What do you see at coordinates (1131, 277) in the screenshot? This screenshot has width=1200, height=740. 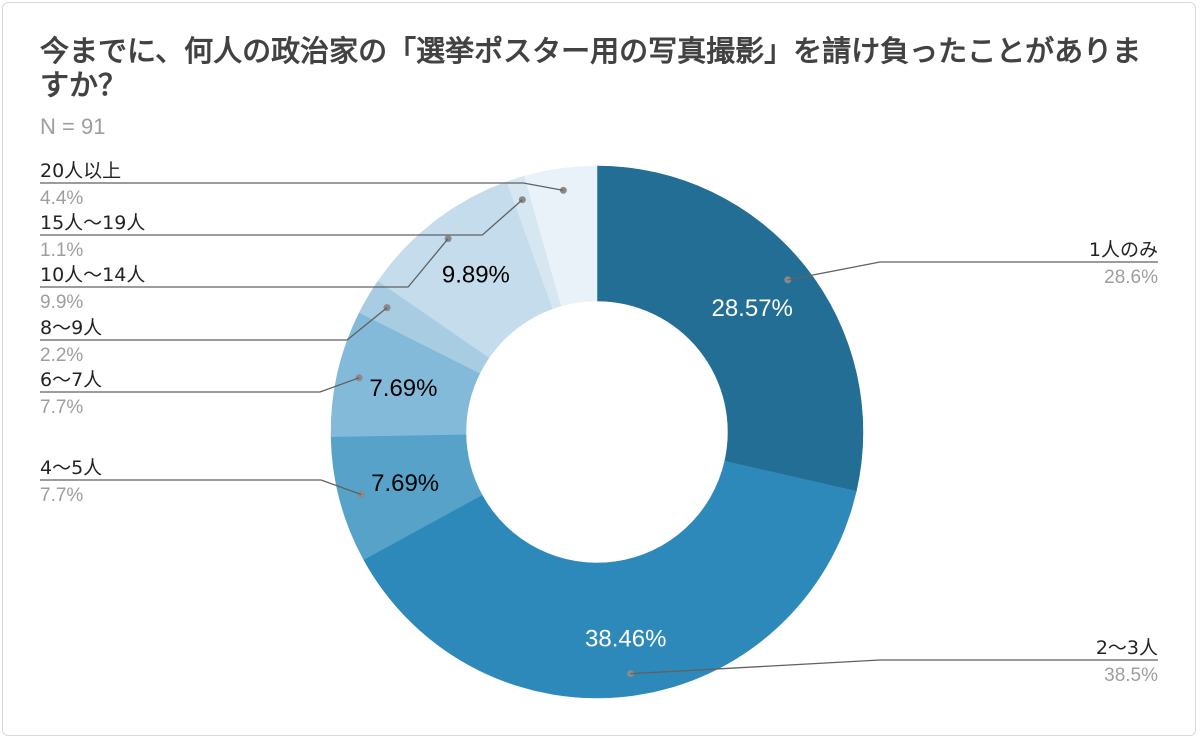 I see `legend-pct-1: 28.6%` at bounding box center [1131, 277].